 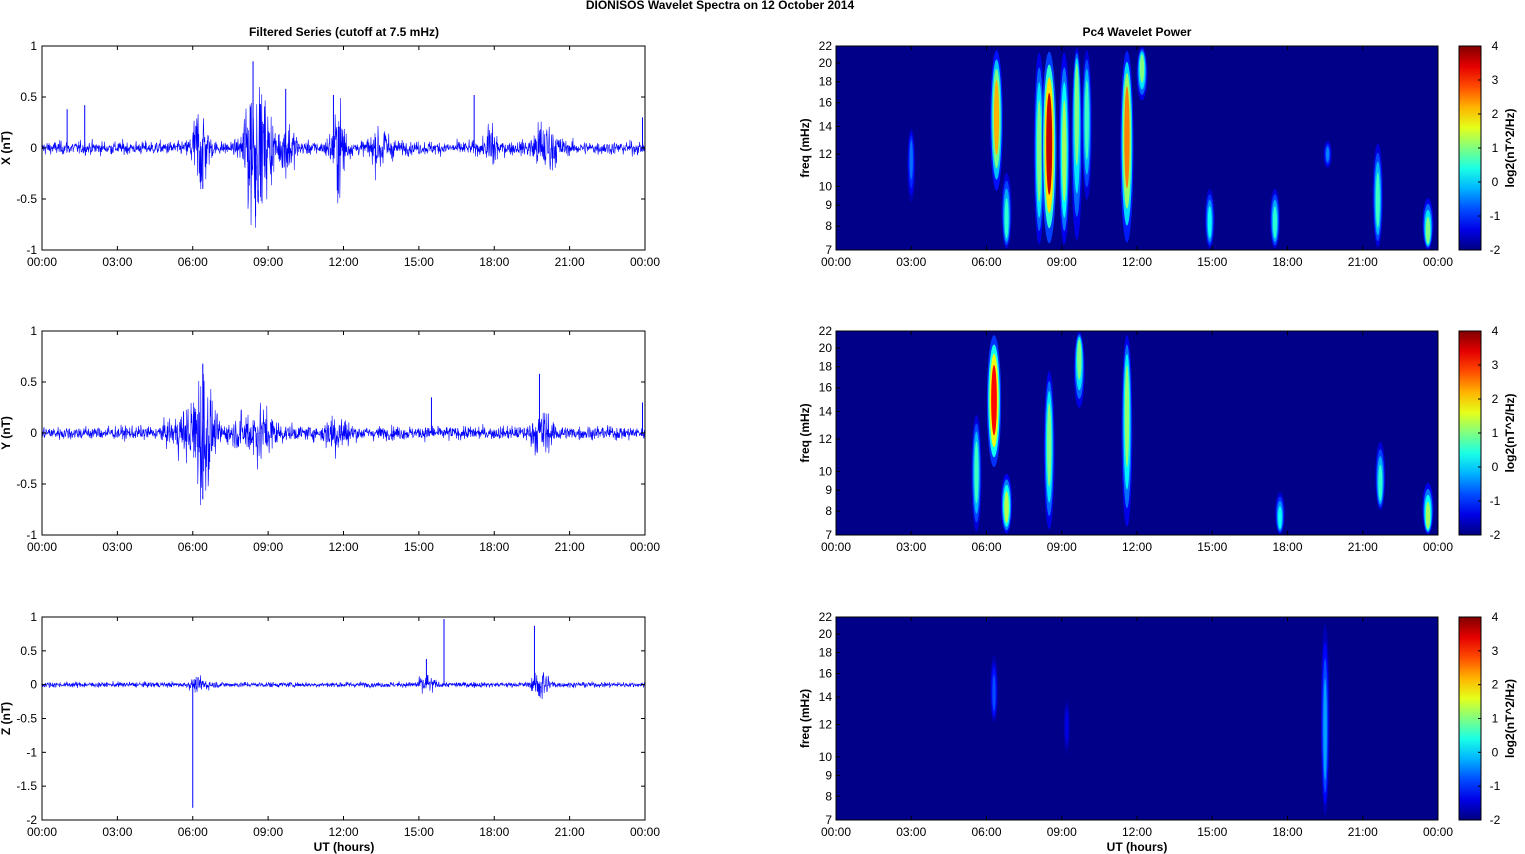 I want to click on colorbar-tick-label: -2, so click(x=1495, y=535).